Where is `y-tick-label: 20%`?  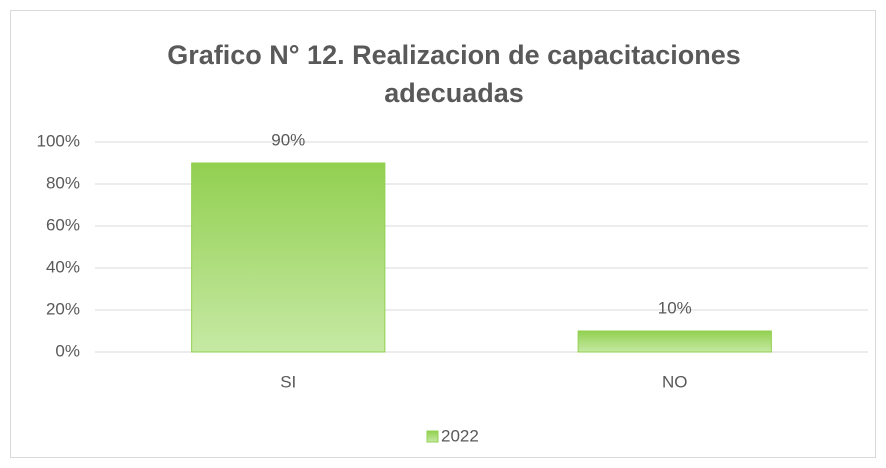 y-tick-label: 20% is located at coordinates (63, 308).